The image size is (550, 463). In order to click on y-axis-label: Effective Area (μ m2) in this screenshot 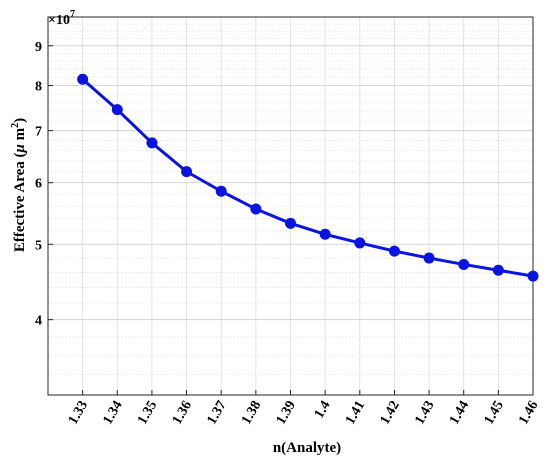, I will do `click(19, 185)`.